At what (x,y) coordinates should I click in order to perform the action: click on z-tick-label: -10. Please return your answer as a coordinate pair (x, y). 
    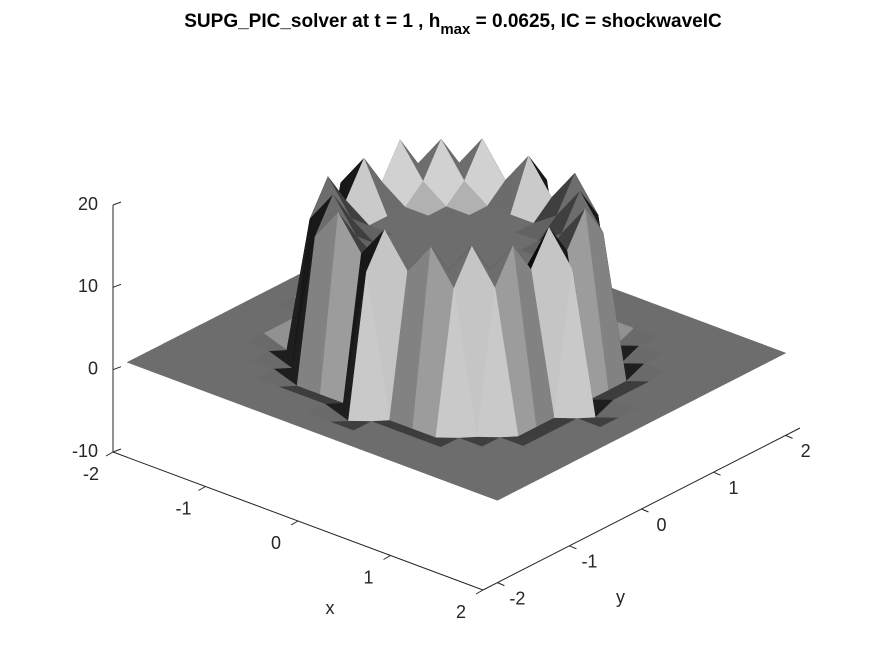
    Looking at the image, I should click on (85, 451).